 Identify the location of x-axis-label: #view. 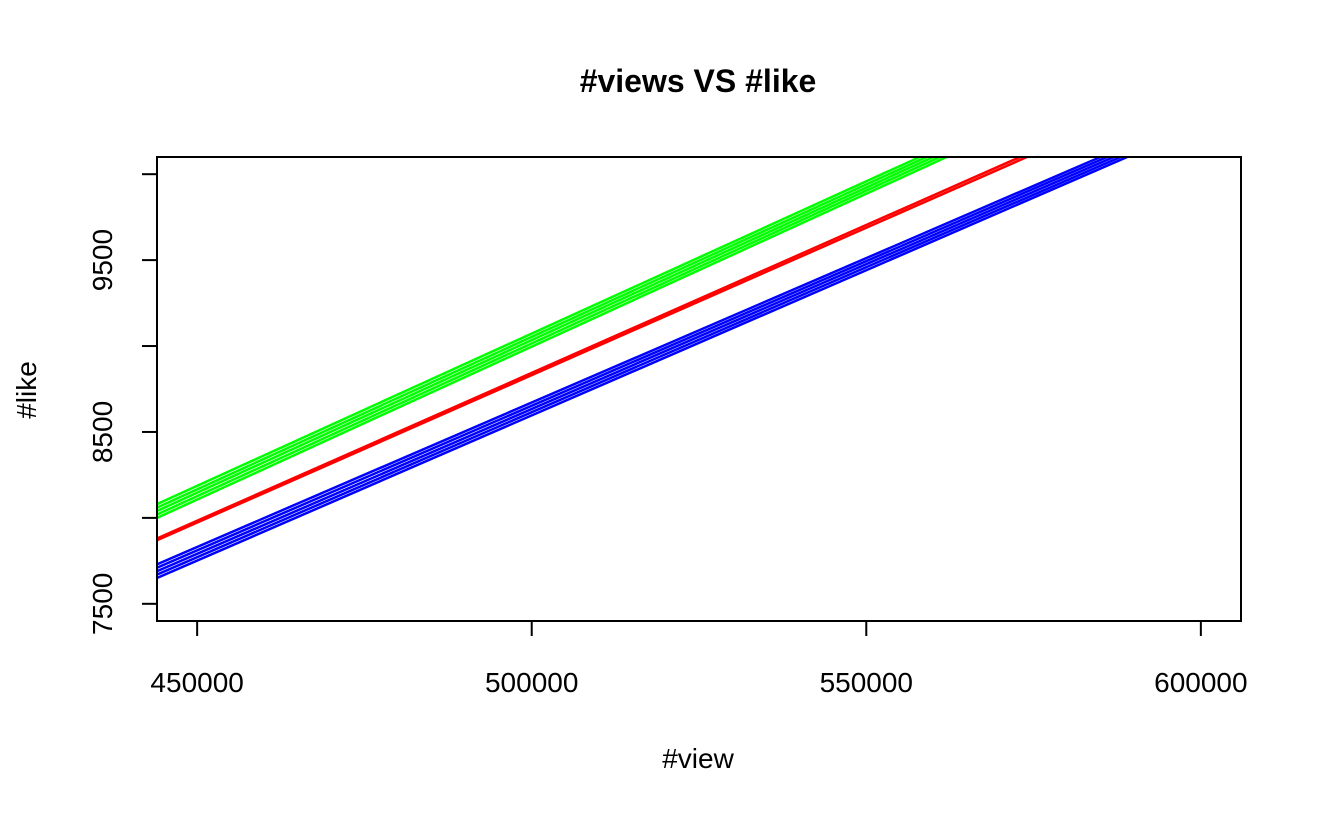
(698, 758).